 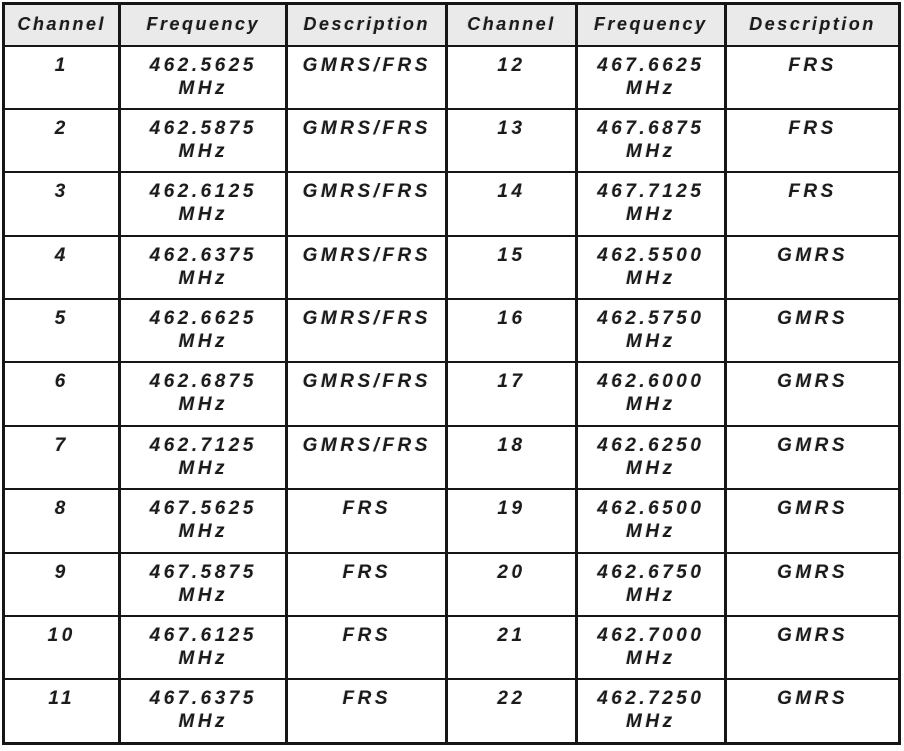 I want to click on frequency-cell: 462.5625 MHz, so click(x=203, y=77).